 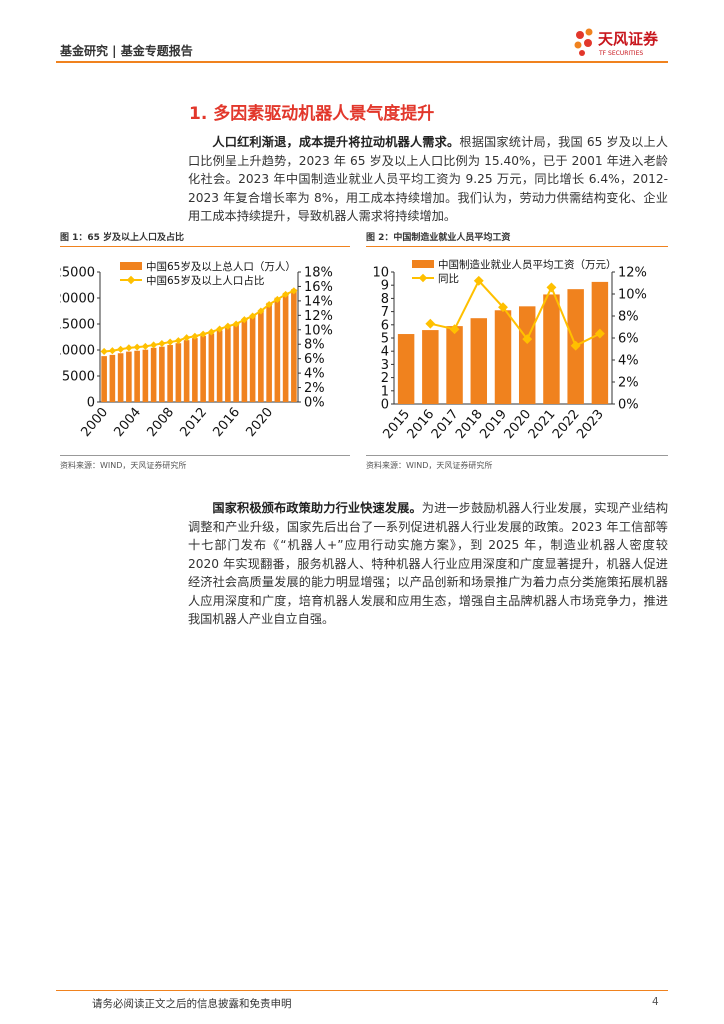 What do you see at coordinates (445, 424) in the screenshot?
I see `x-tick-label: 2017` at bounding box center [445, 424].